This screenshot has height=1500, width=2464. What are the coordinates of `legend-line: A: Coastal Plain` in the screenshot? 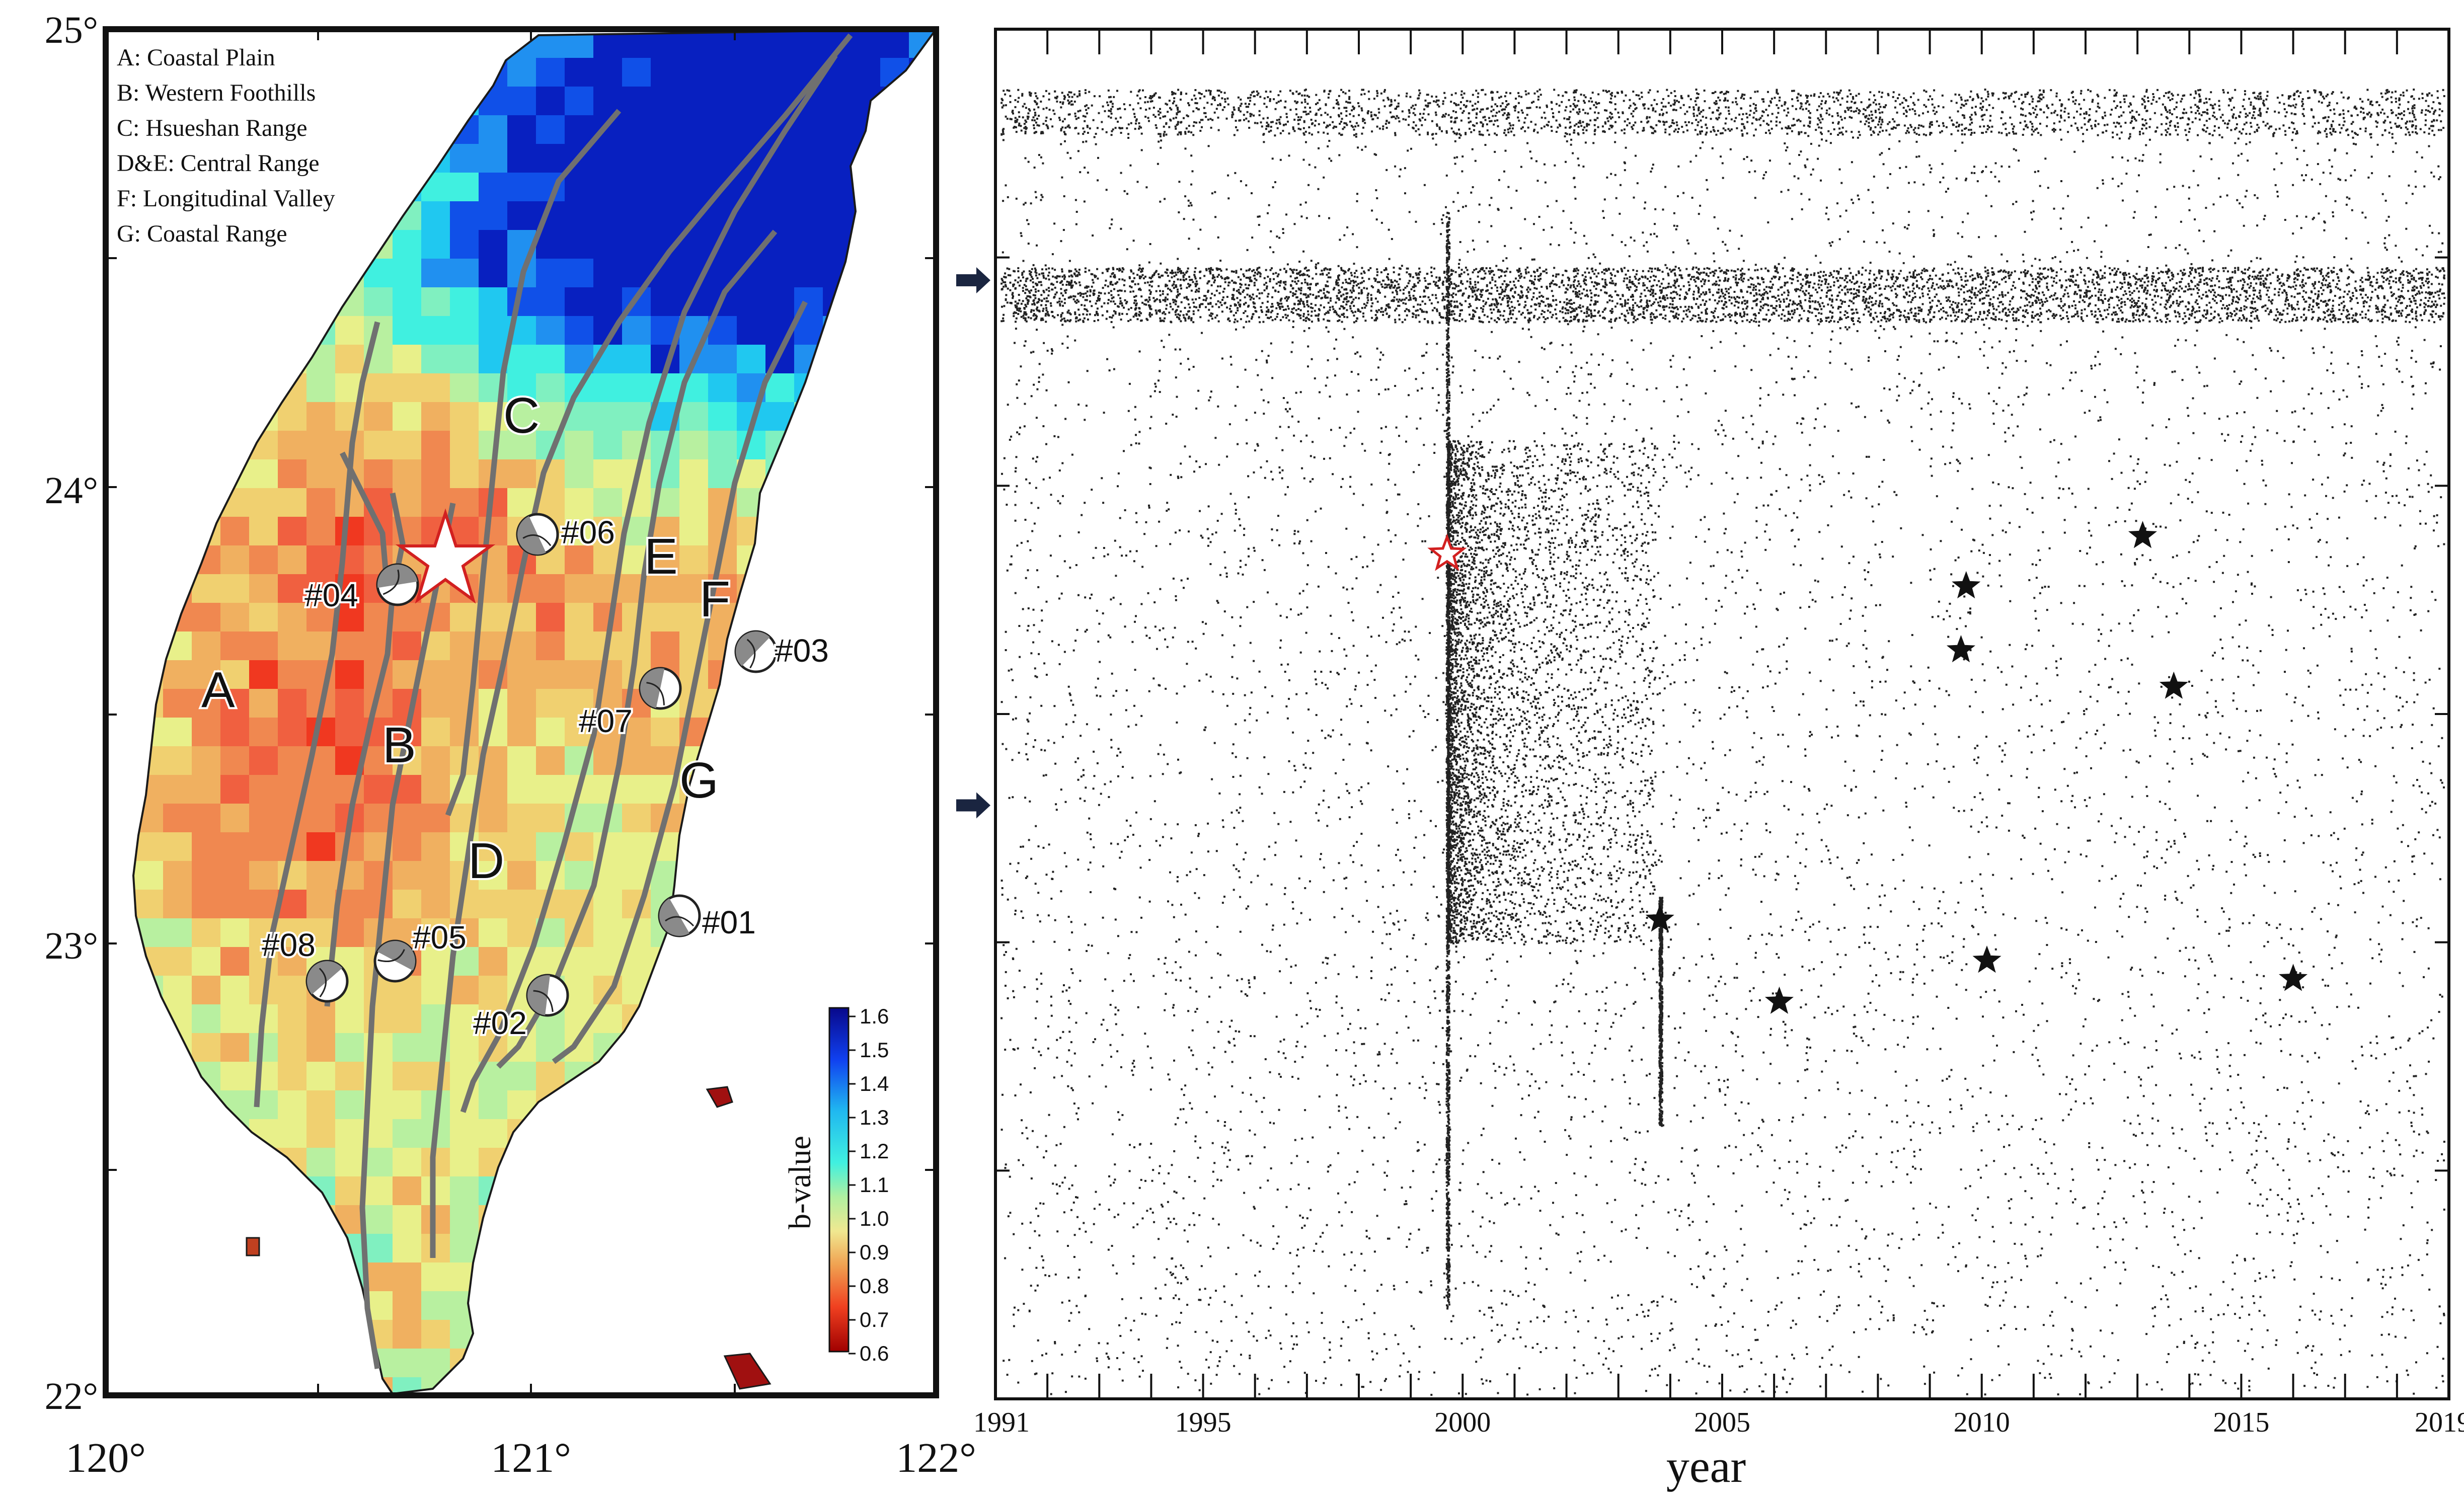 It's located at (196, 58).